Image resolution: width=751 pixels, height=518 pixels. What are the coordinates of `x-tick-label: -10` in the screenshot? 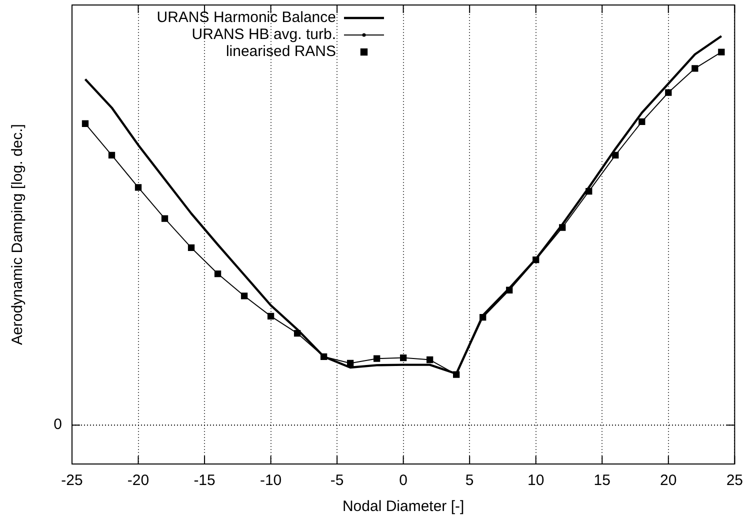 It's located at (271, 481).